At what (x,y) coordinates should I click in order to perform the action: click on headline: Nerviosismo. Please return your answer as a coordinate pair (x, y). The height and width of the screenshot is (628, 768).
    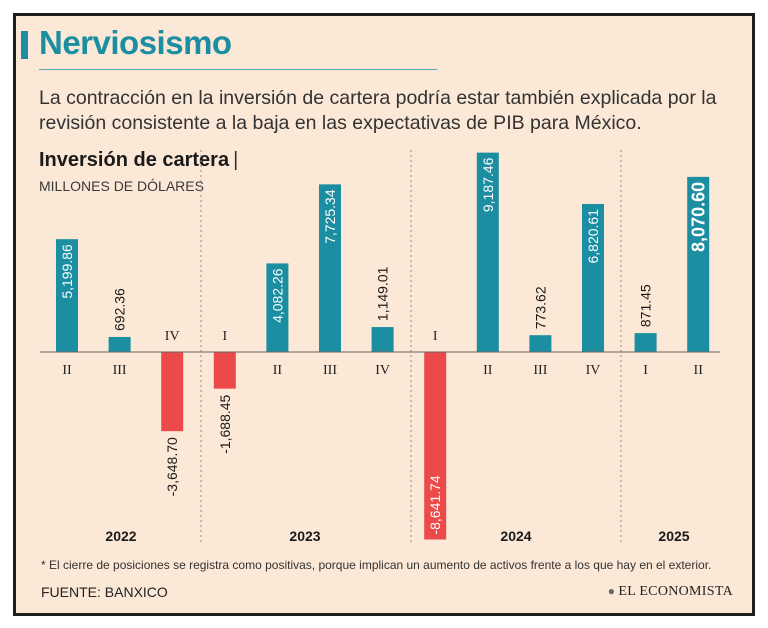
    Looking at the image, I should click on (135, 42).